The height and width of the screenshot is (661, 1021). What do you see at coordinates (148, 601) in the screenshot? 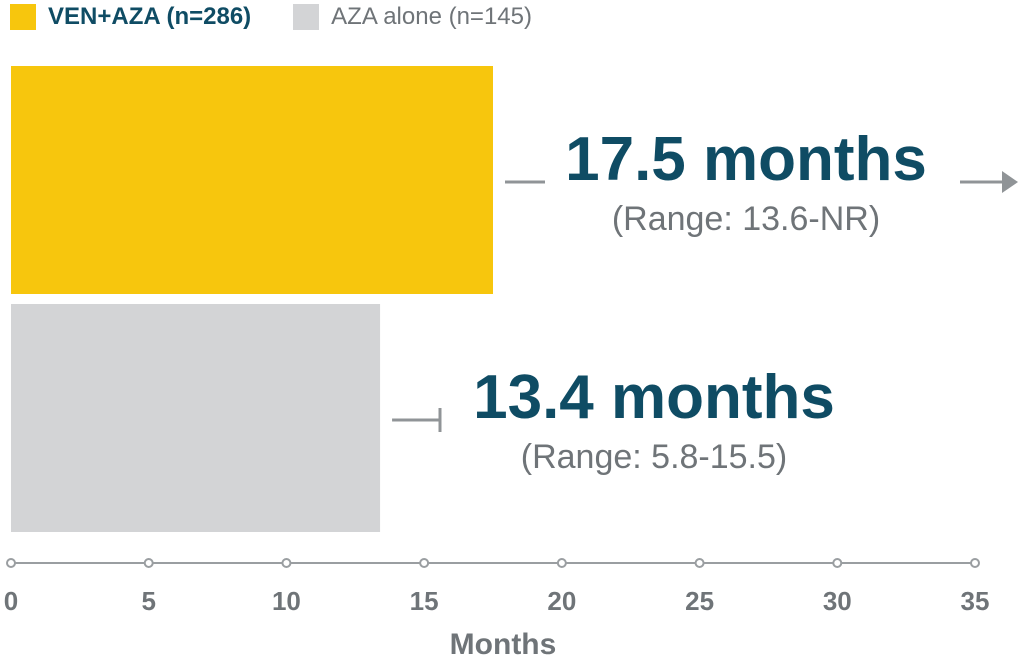
I see `x-tick-label-5: 5` at bounding box center [148, 601].